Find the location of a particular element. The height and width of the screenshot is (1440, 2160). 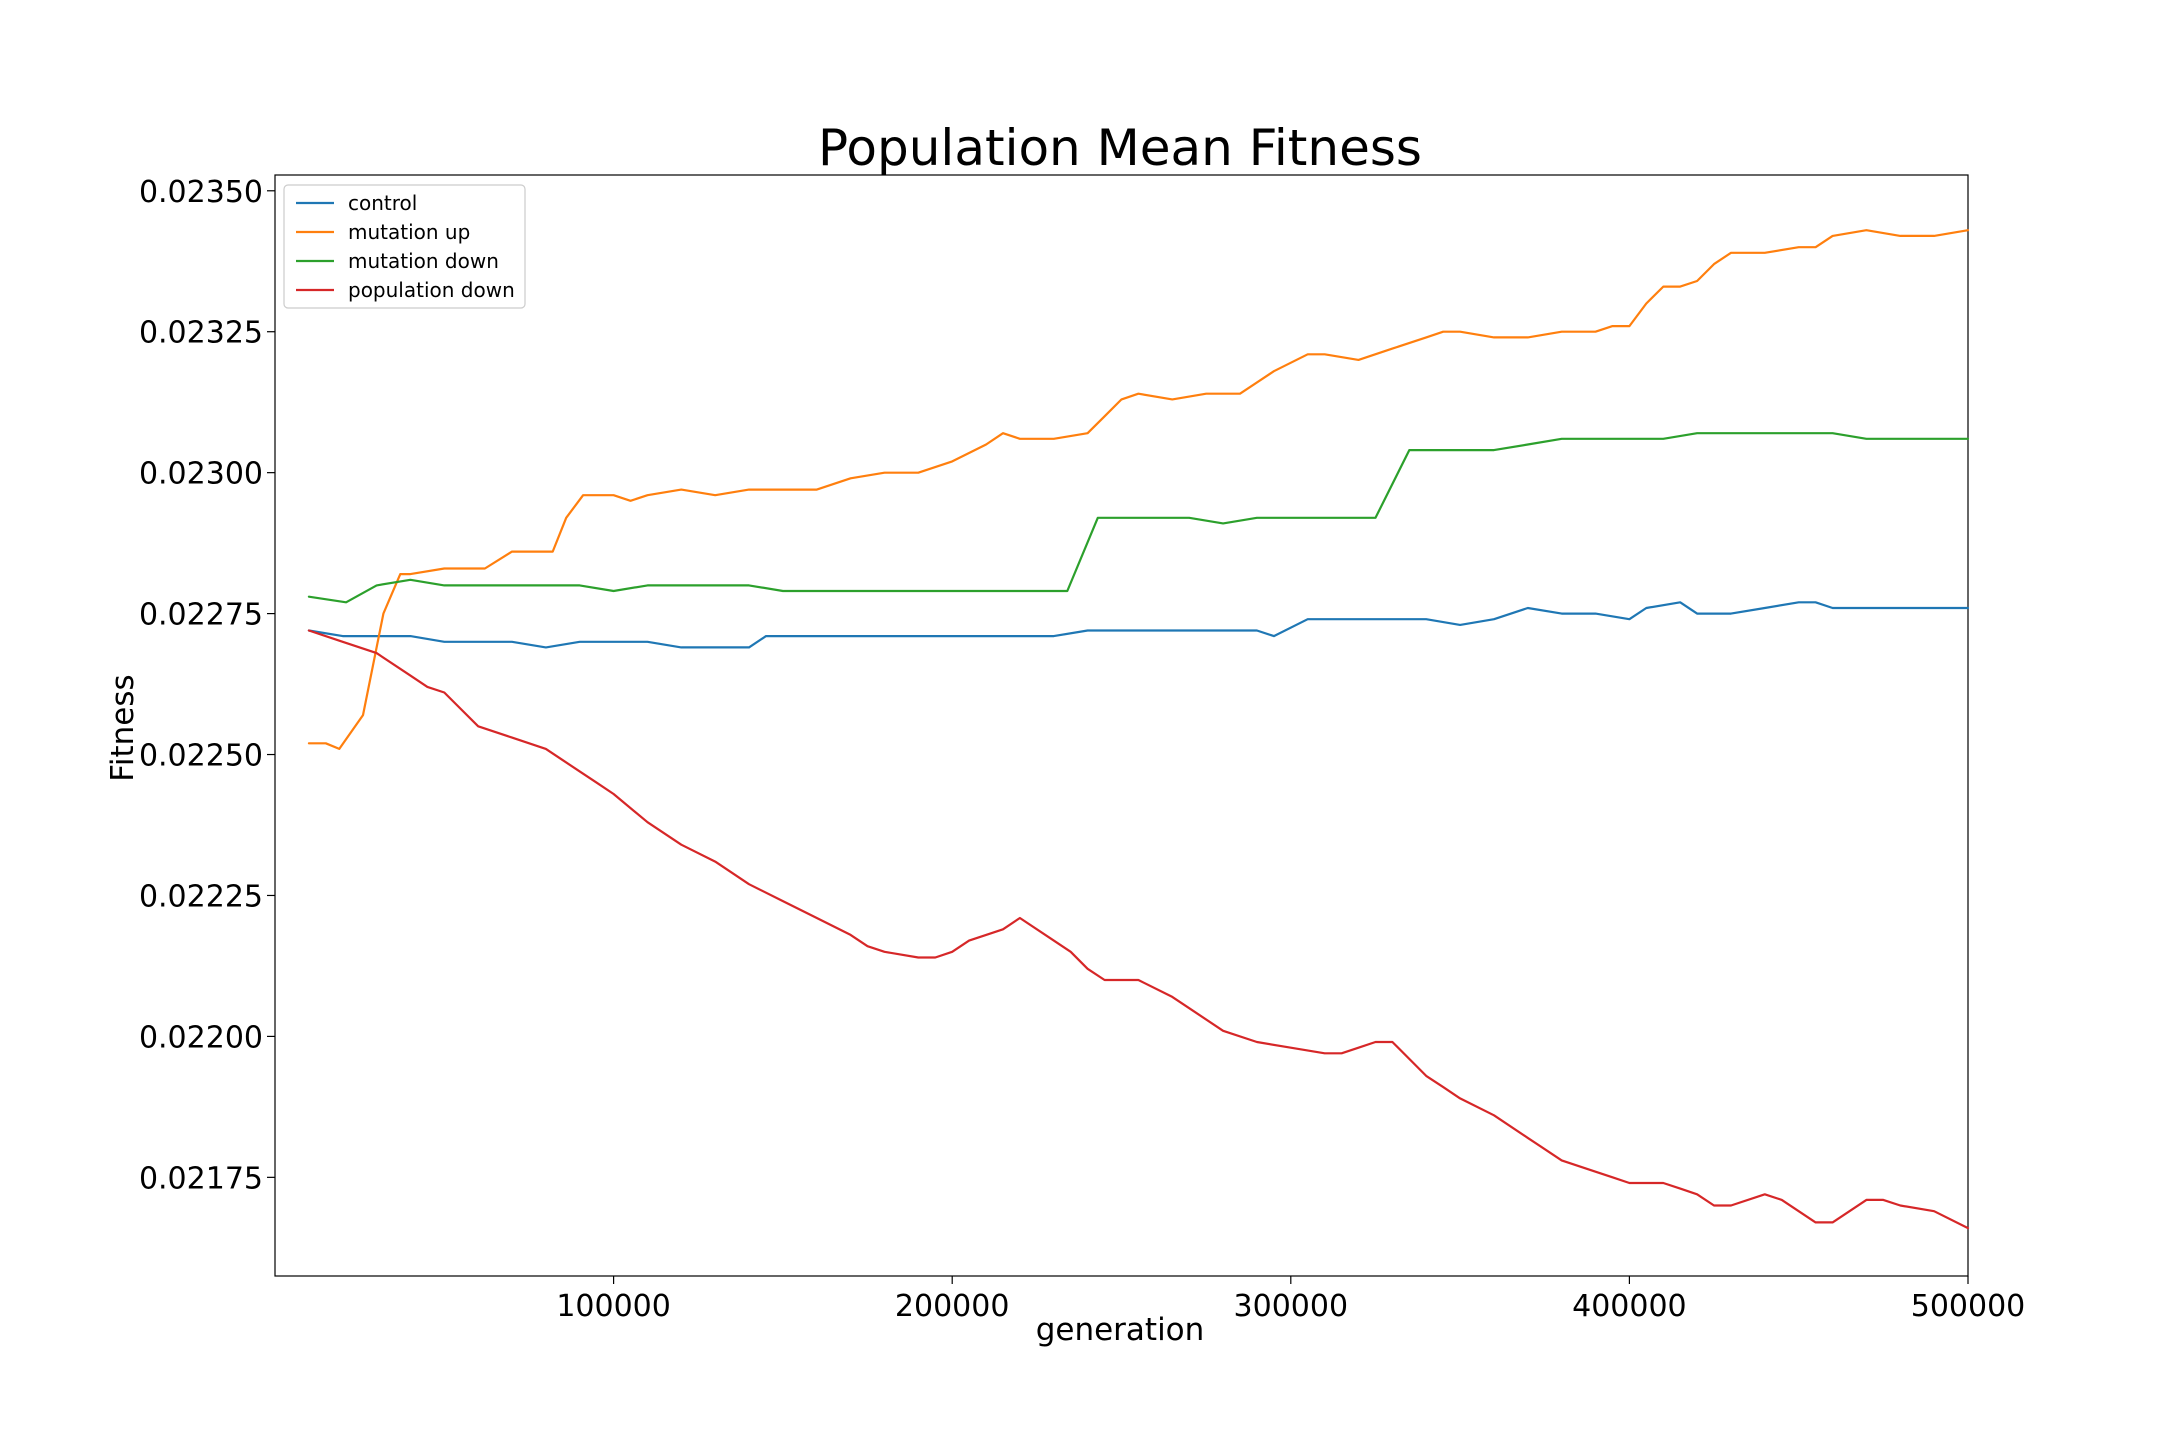

legend-box is located at coordinates (404, 246).